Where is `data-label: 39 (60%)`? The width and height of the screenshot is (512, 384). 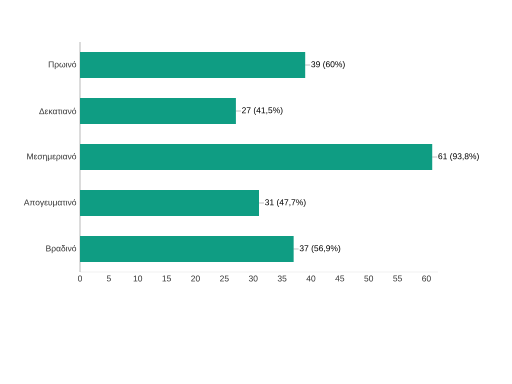
data-label: 39 (60%) is located at coordinates (328, 65).